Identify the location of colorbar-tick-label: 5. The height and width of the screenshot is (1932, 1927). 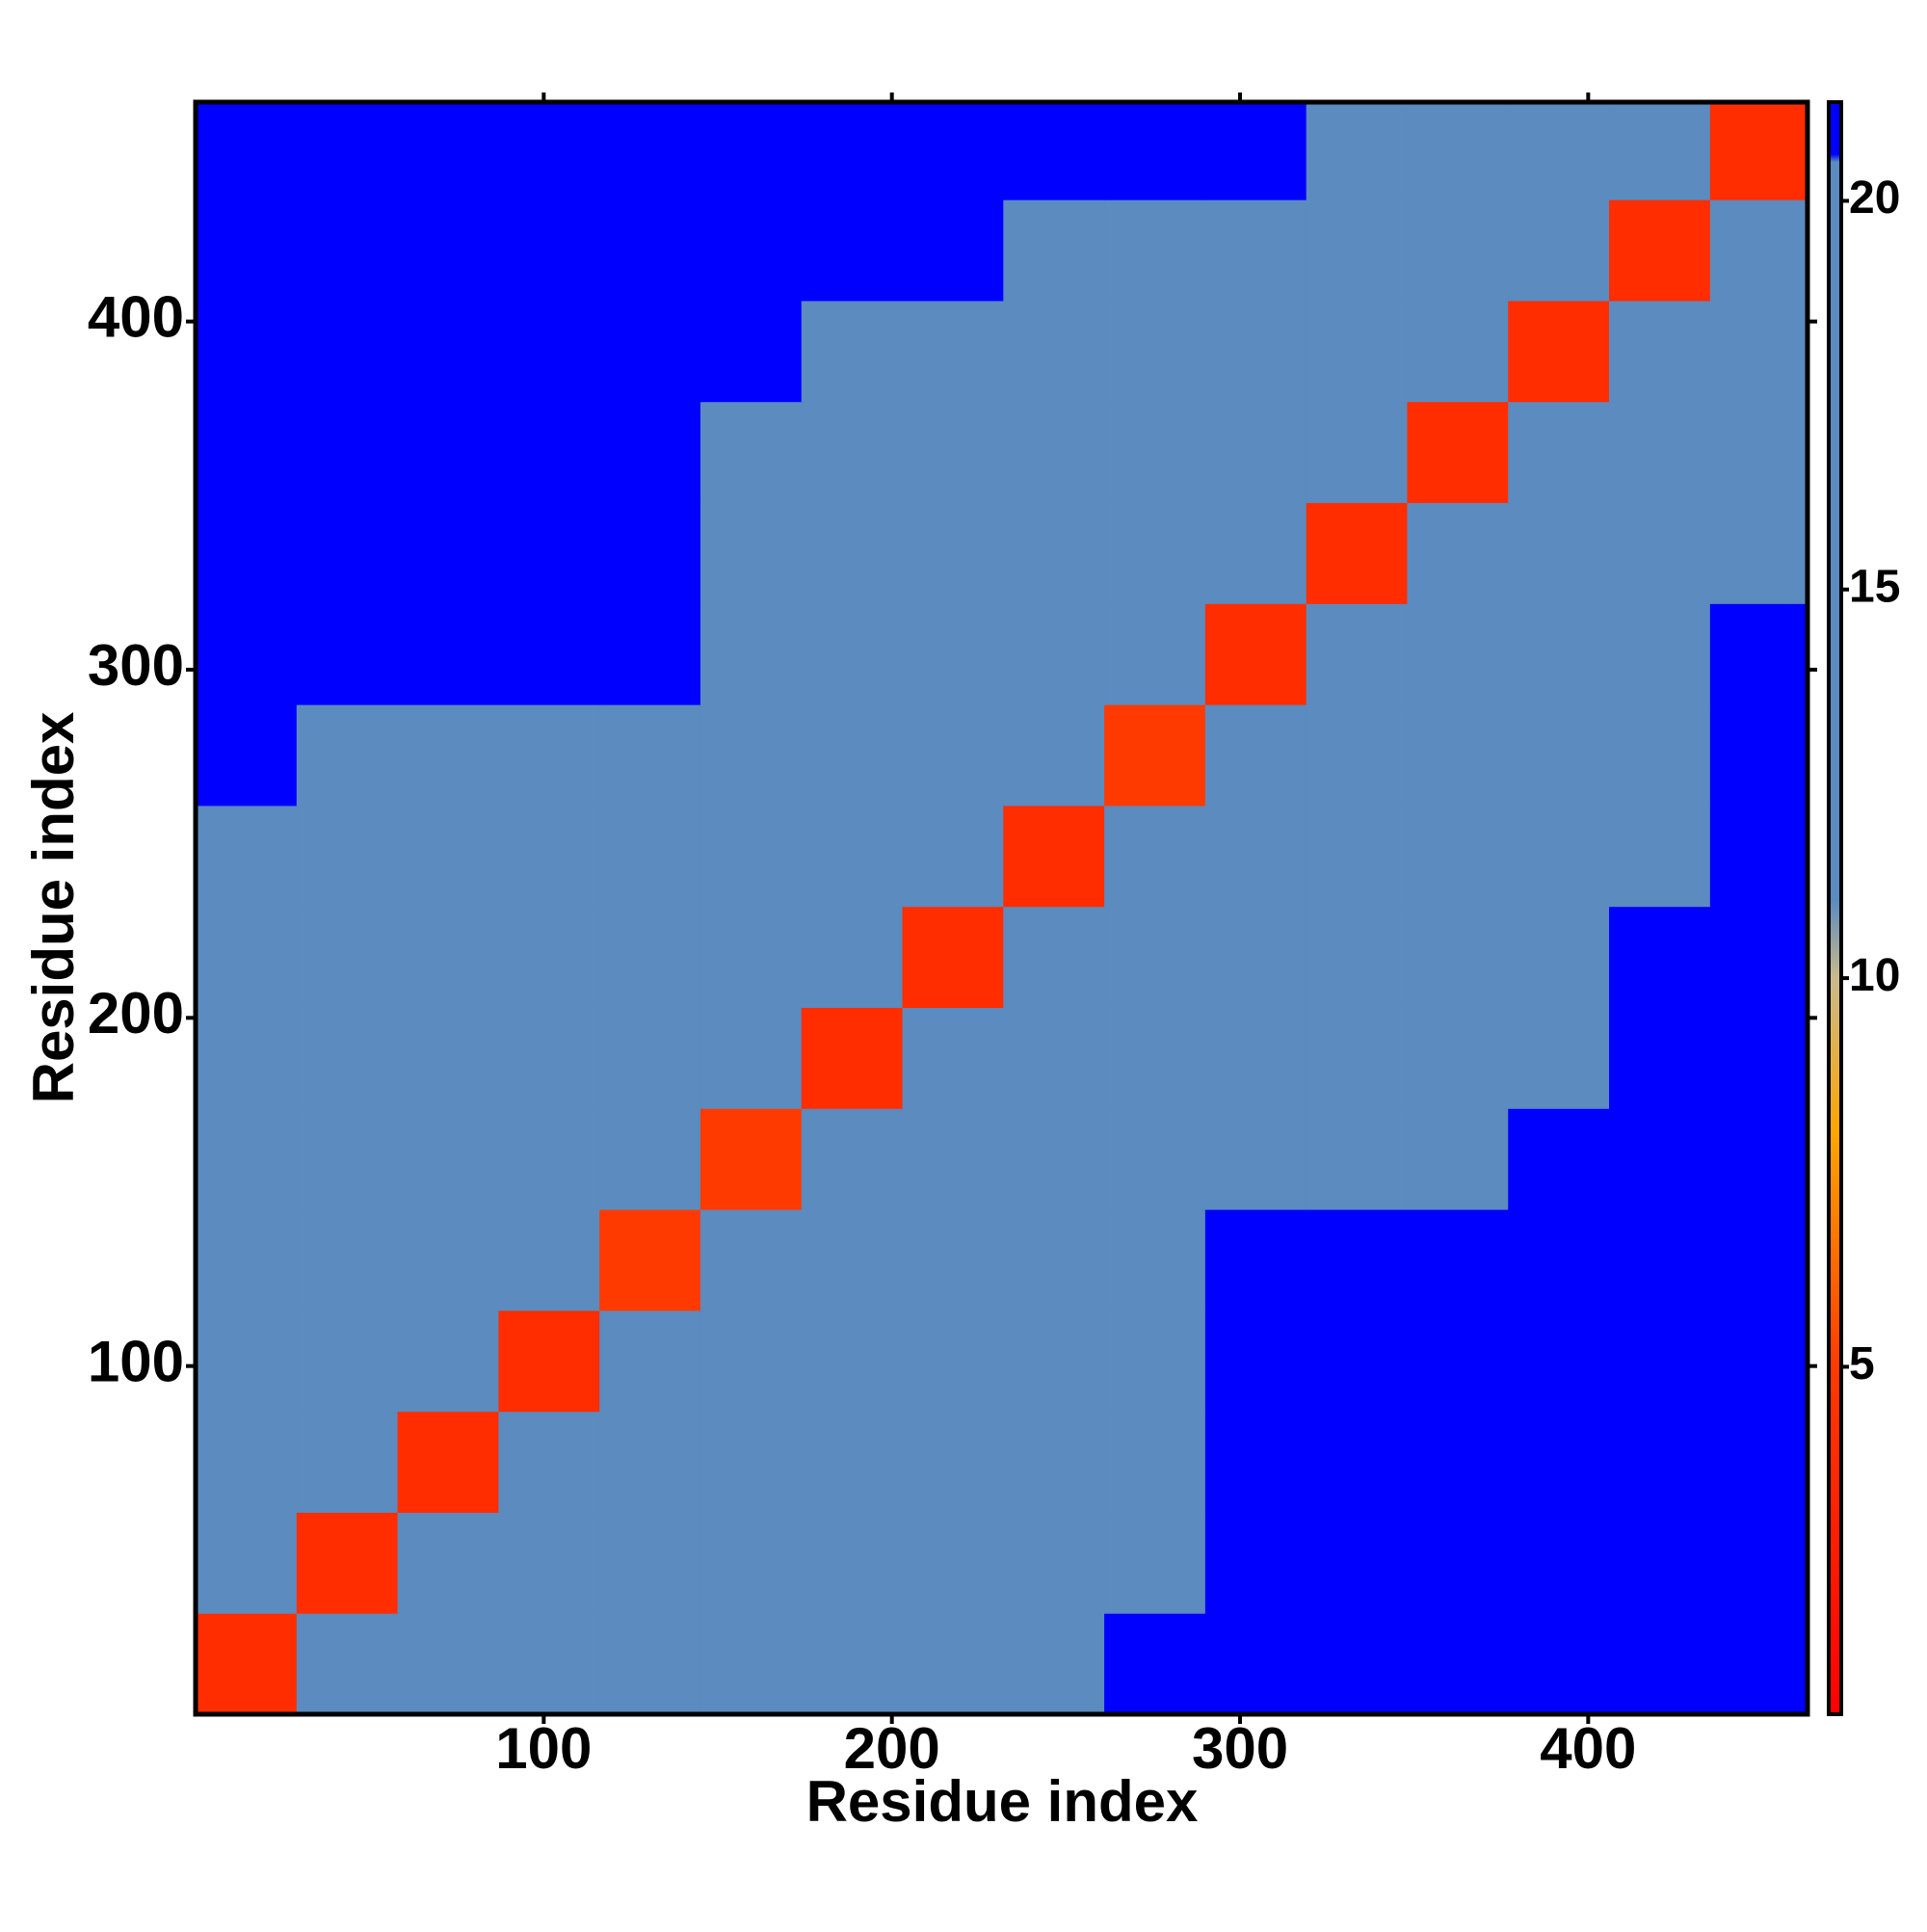
(1862, 1363).